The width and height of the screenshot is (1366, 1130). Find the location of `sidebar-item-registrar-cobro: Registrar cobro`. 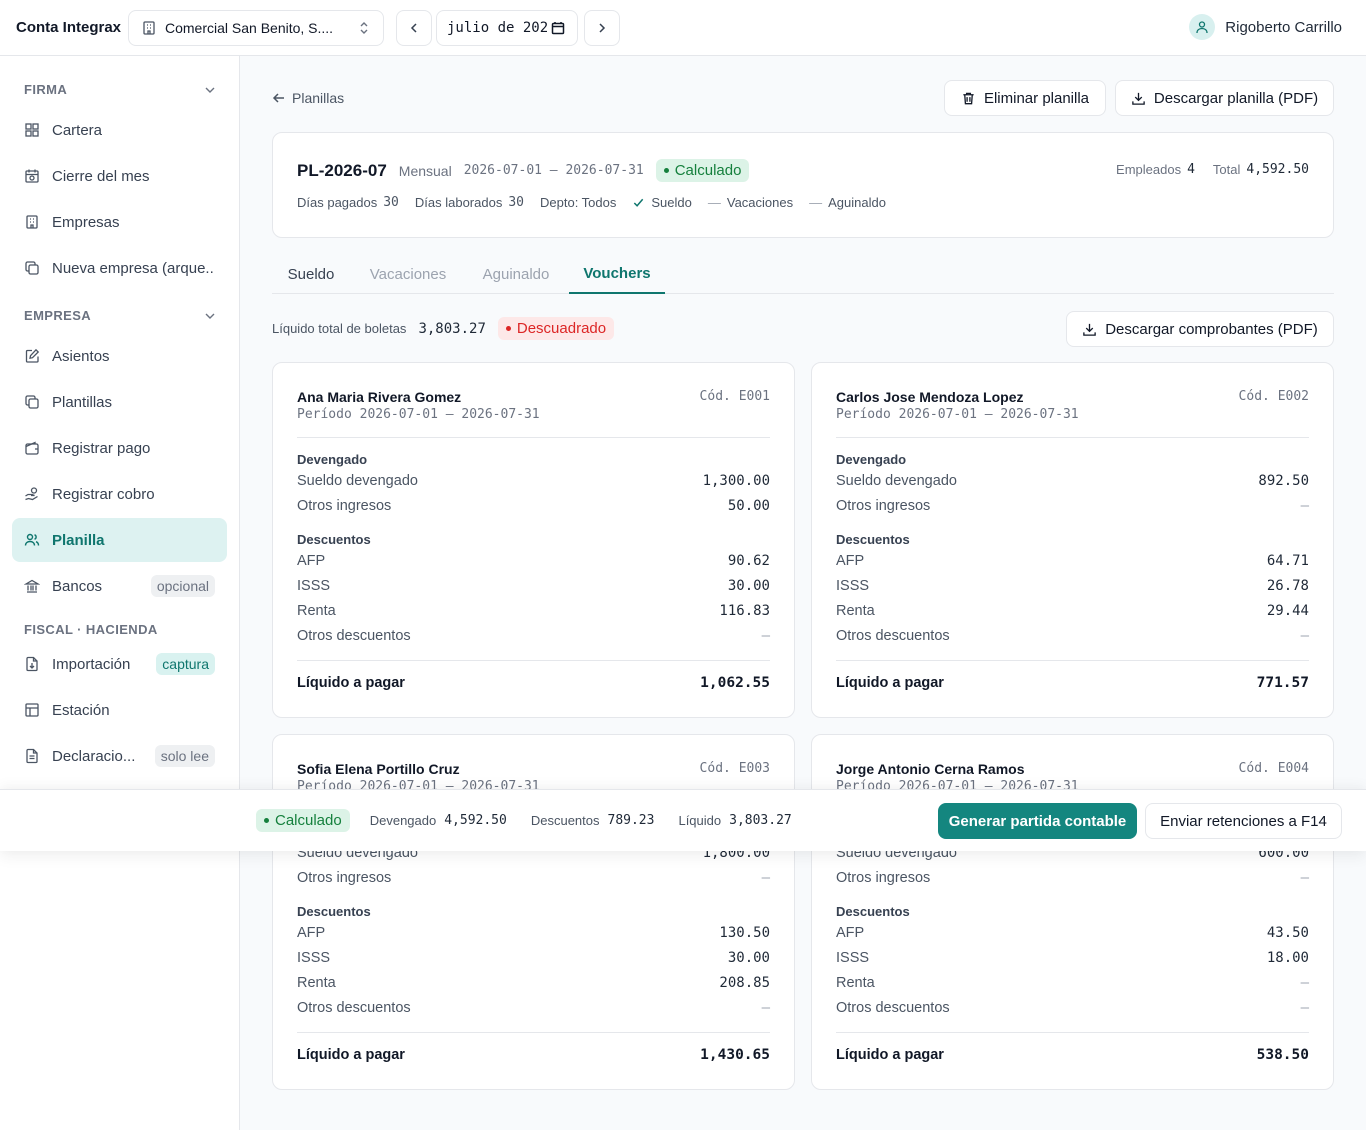

sidebar-item-registrar-cobro: Registrar cobro is located at coordinates (119, 494).